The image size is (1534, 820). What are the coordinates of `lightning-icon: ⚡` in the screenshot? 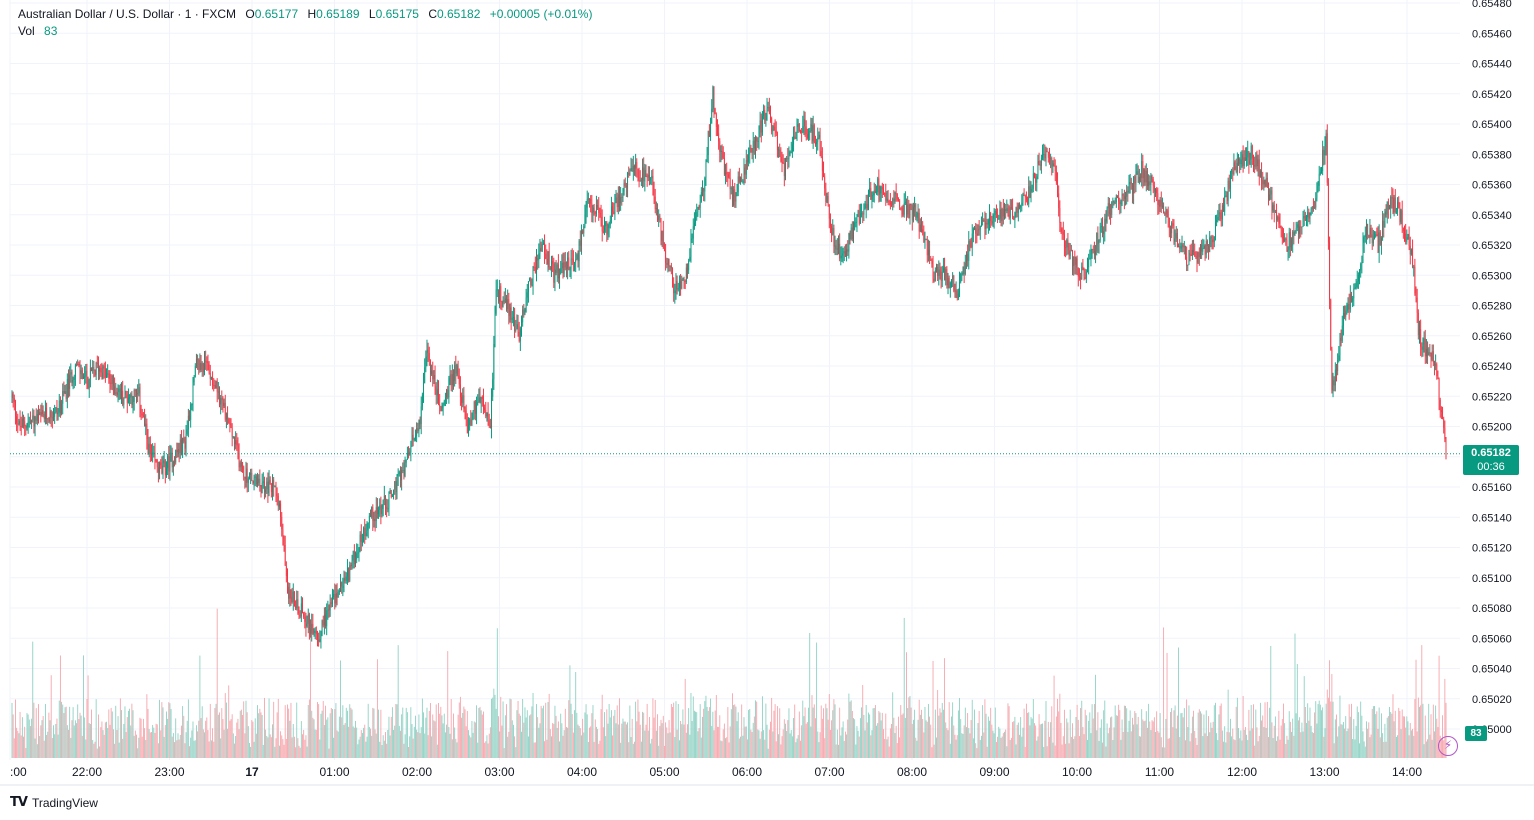 It's located at (1448, 746).